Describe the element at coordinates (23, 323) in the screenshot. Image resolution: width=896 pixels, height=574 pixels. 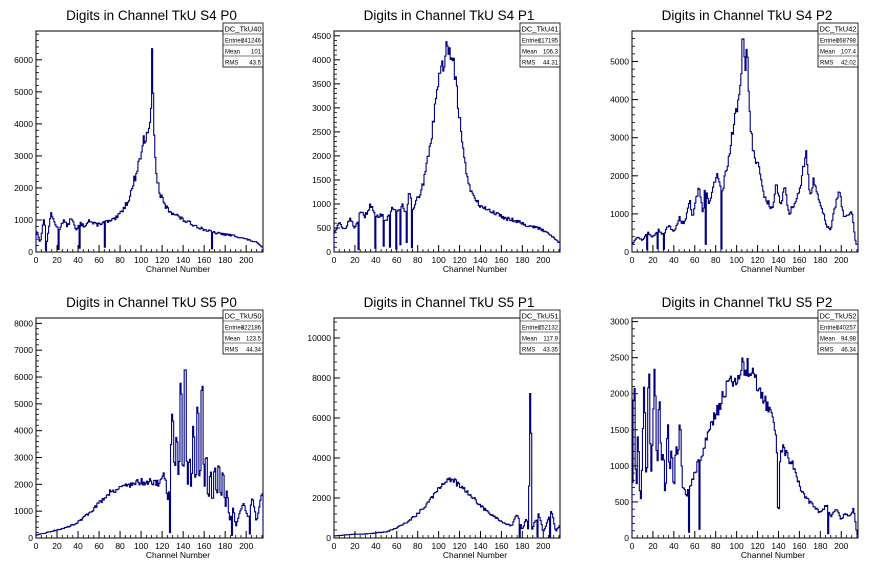
I see `y-tick-label: 8000` at that location.